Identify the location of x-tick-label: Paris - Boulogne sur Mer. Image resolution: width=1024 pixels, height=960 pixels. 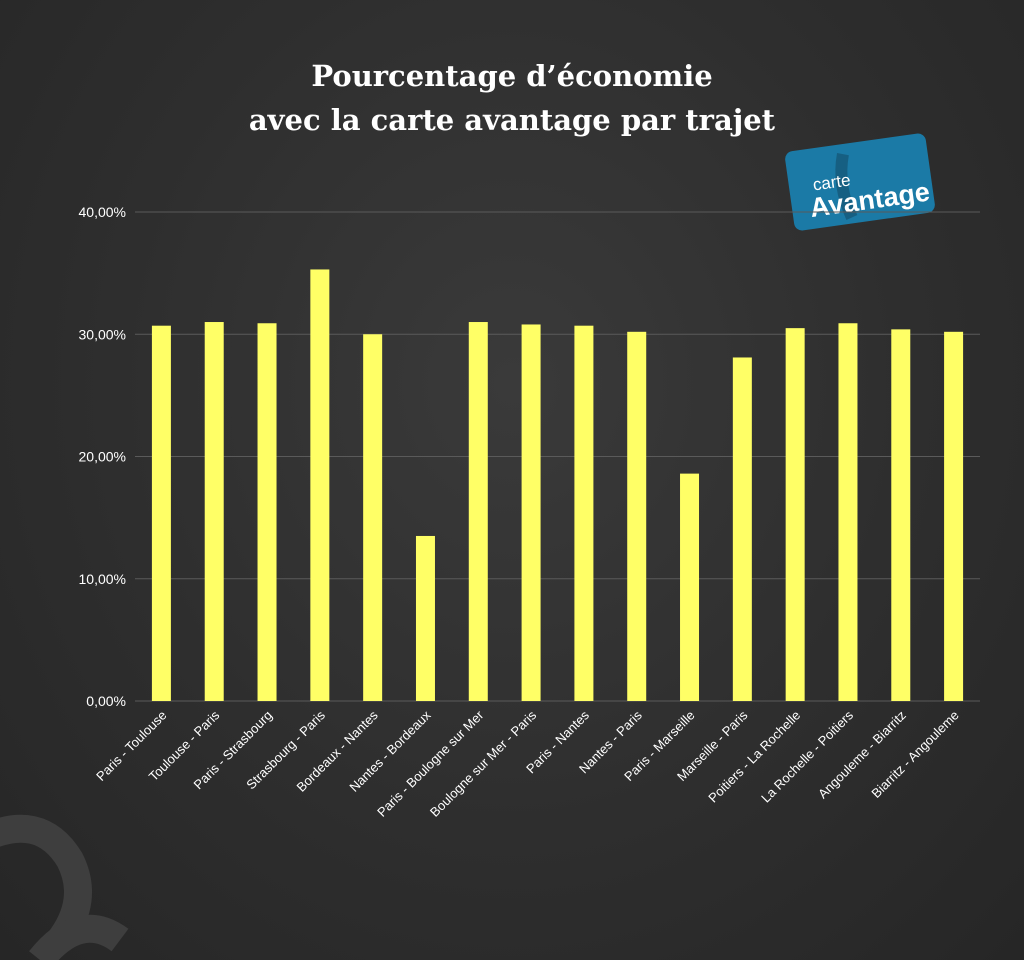
(430, 763).